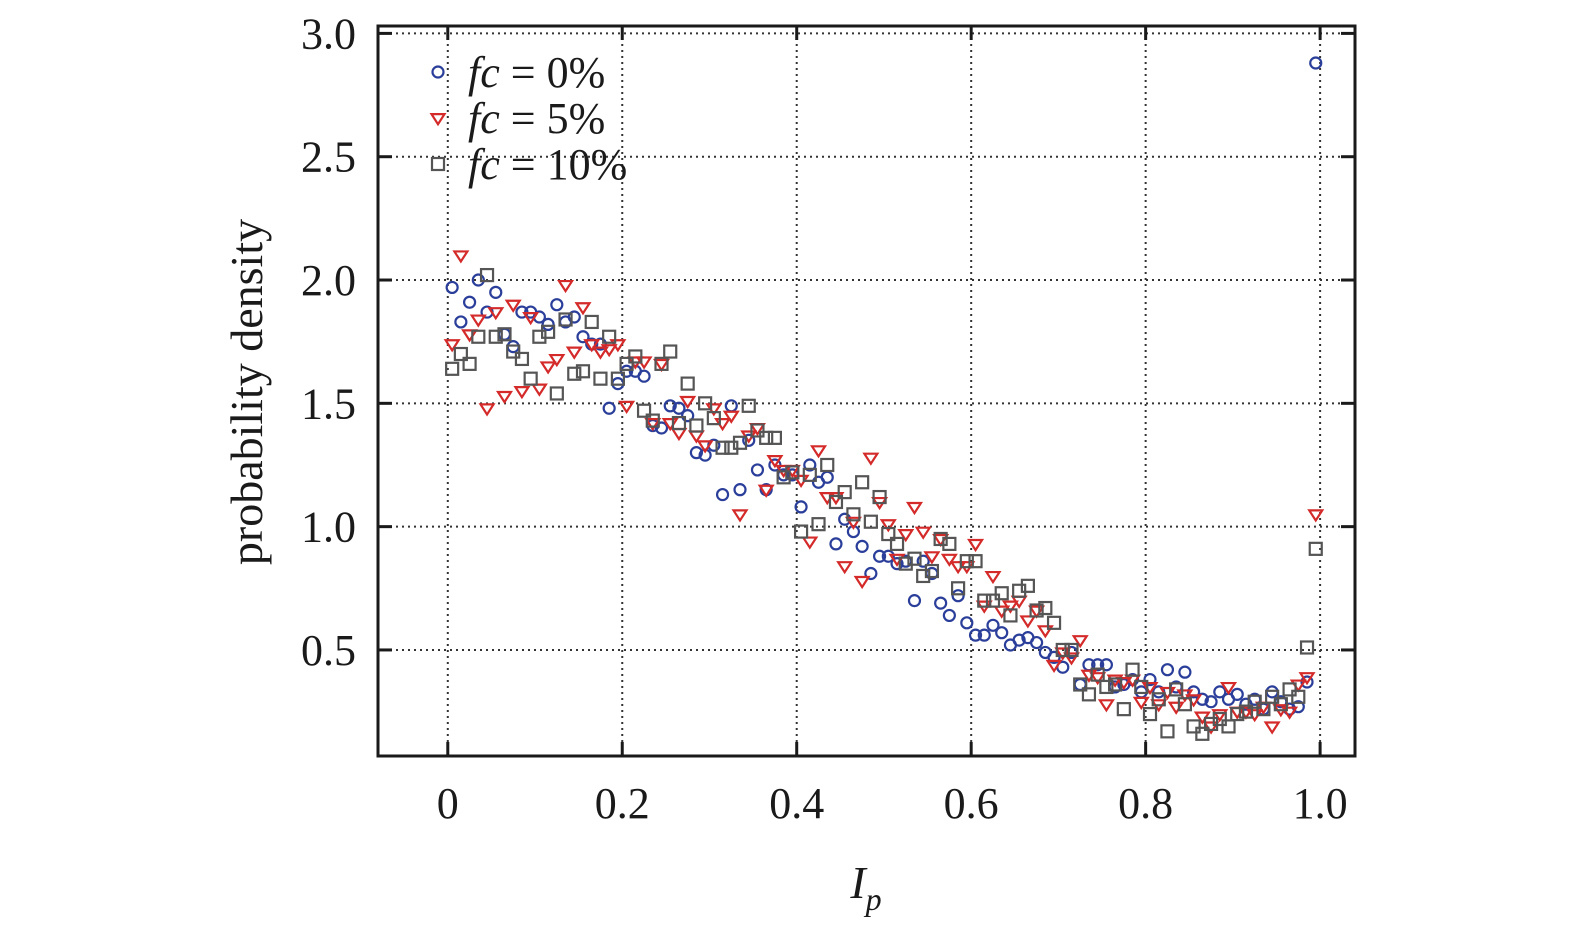 This screenshot has width=1575, height=937. Describe the element at coordinates (552, 118) in the screenshot. I see `legend-label-1-rest: = 5%` at that location.